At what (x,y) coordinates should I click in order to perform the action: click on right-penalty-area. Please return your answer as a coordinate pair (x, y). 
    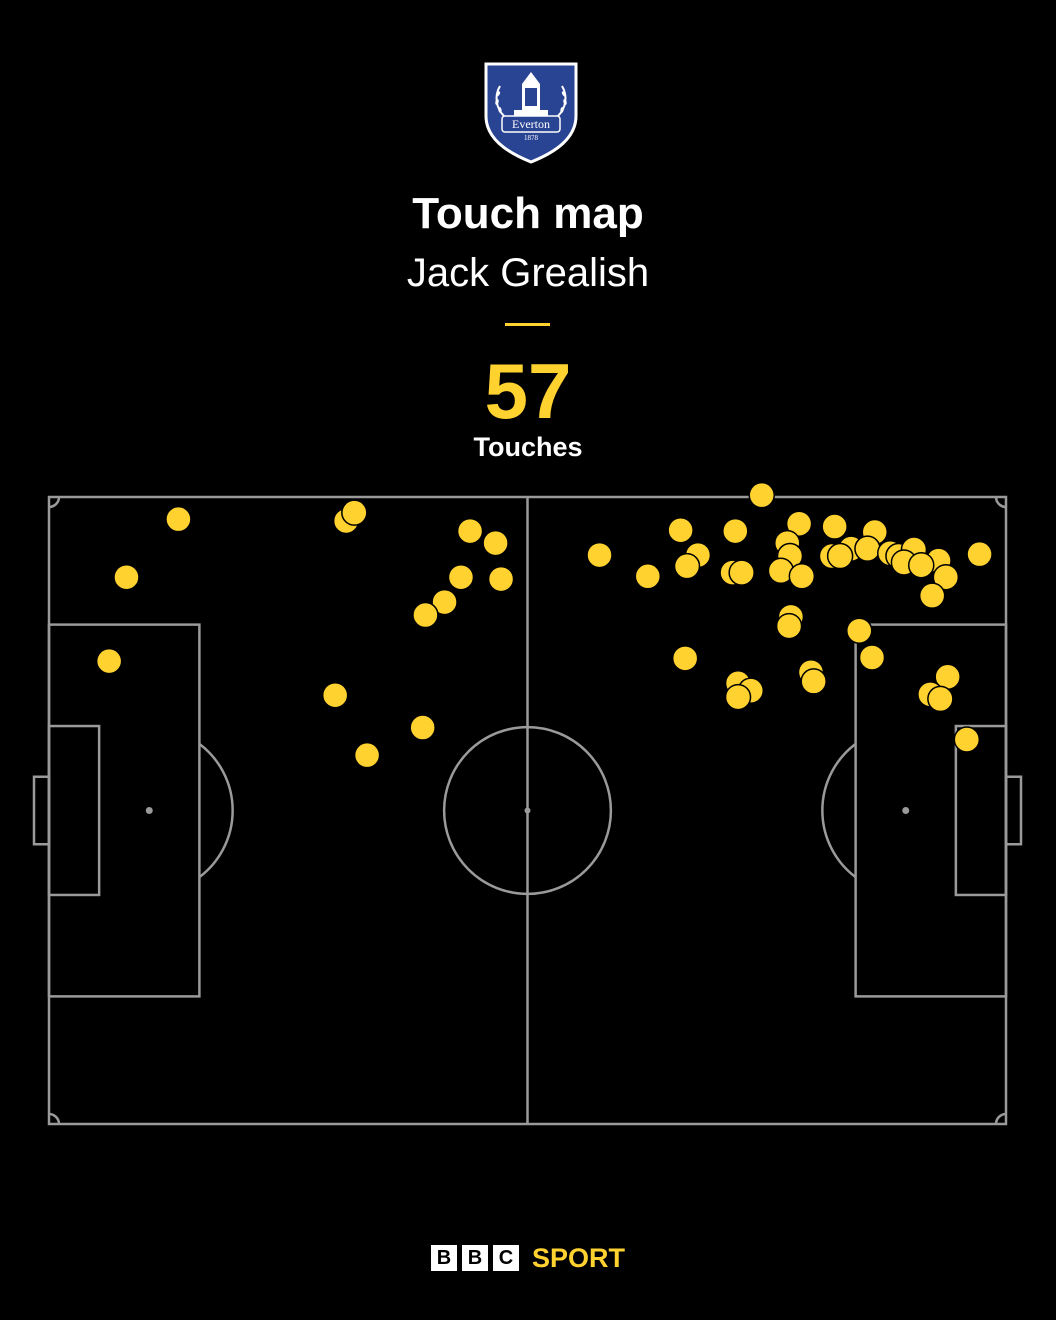
    Looking at the image, I should click on (931, 810).